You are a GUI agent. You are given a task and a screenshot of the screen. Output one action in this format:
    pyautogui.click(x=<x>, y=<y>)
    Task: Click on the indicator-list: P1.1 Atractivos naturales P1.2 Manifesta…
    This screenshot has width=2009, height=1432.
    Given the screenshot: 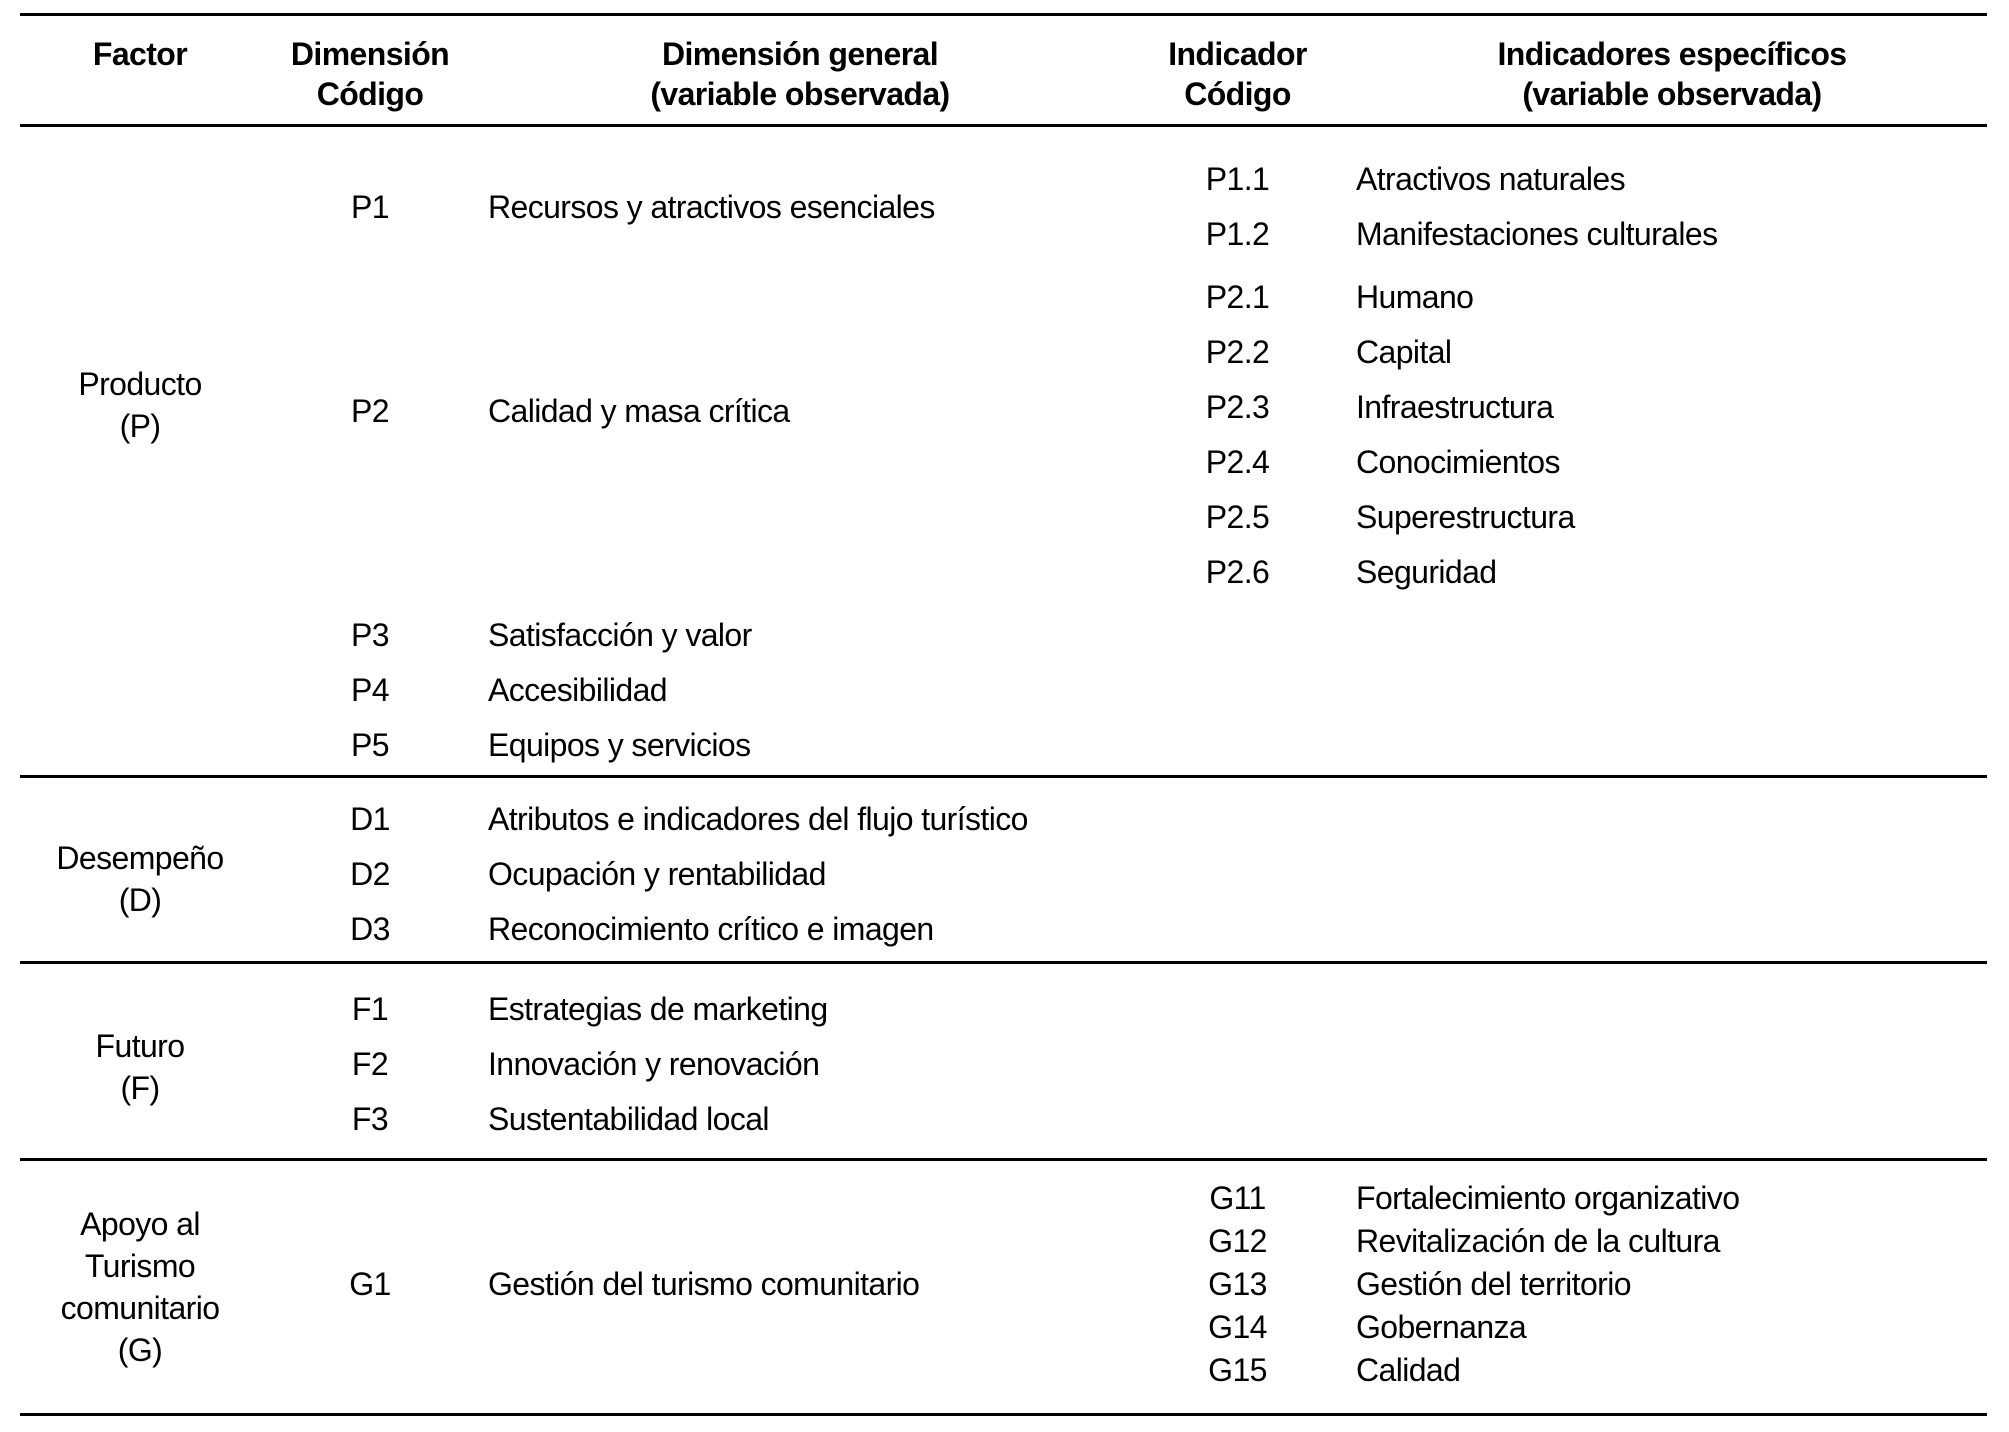 What is the action you would take?
    pyautogui.click(x=1574, y=207)
    